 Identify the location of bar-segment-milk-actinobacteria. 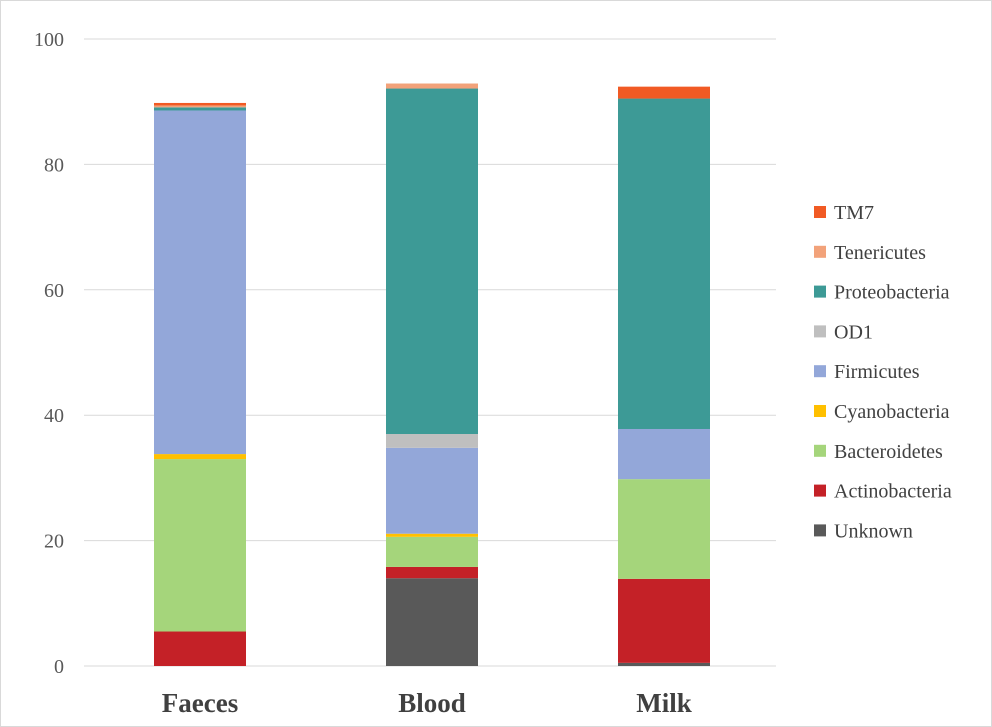
(664, 620).